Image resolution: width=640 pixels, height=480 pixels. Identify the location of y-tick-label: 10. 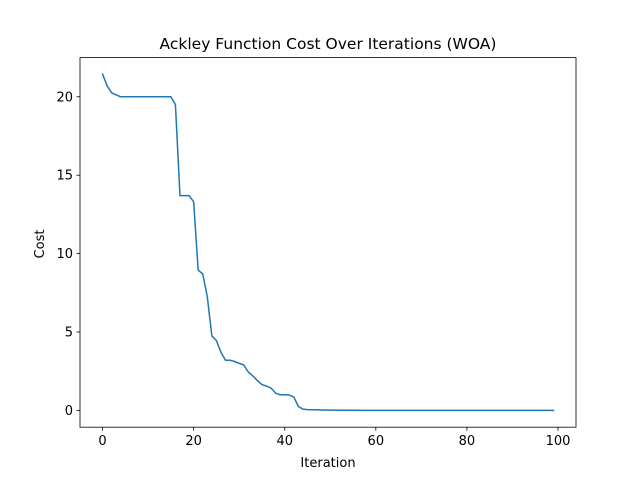
(64, 254).